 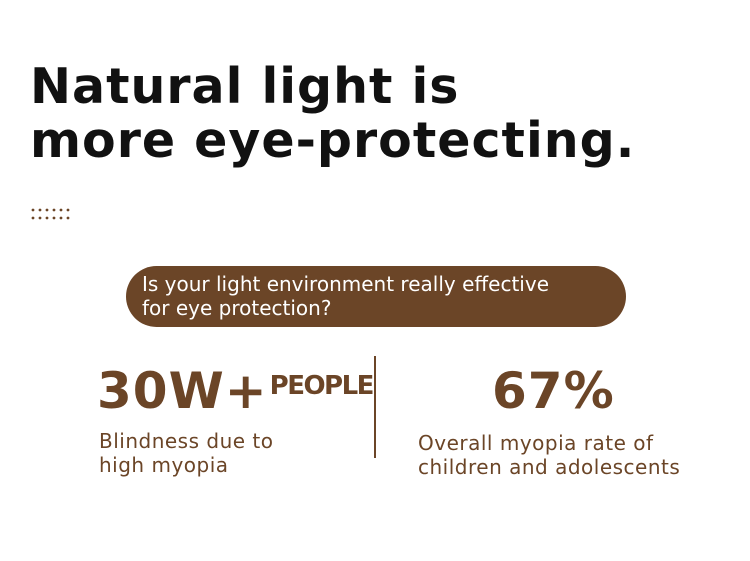 I want to click on stat-left-description: Blindness due to high myopia, so click(x=186, y=453).